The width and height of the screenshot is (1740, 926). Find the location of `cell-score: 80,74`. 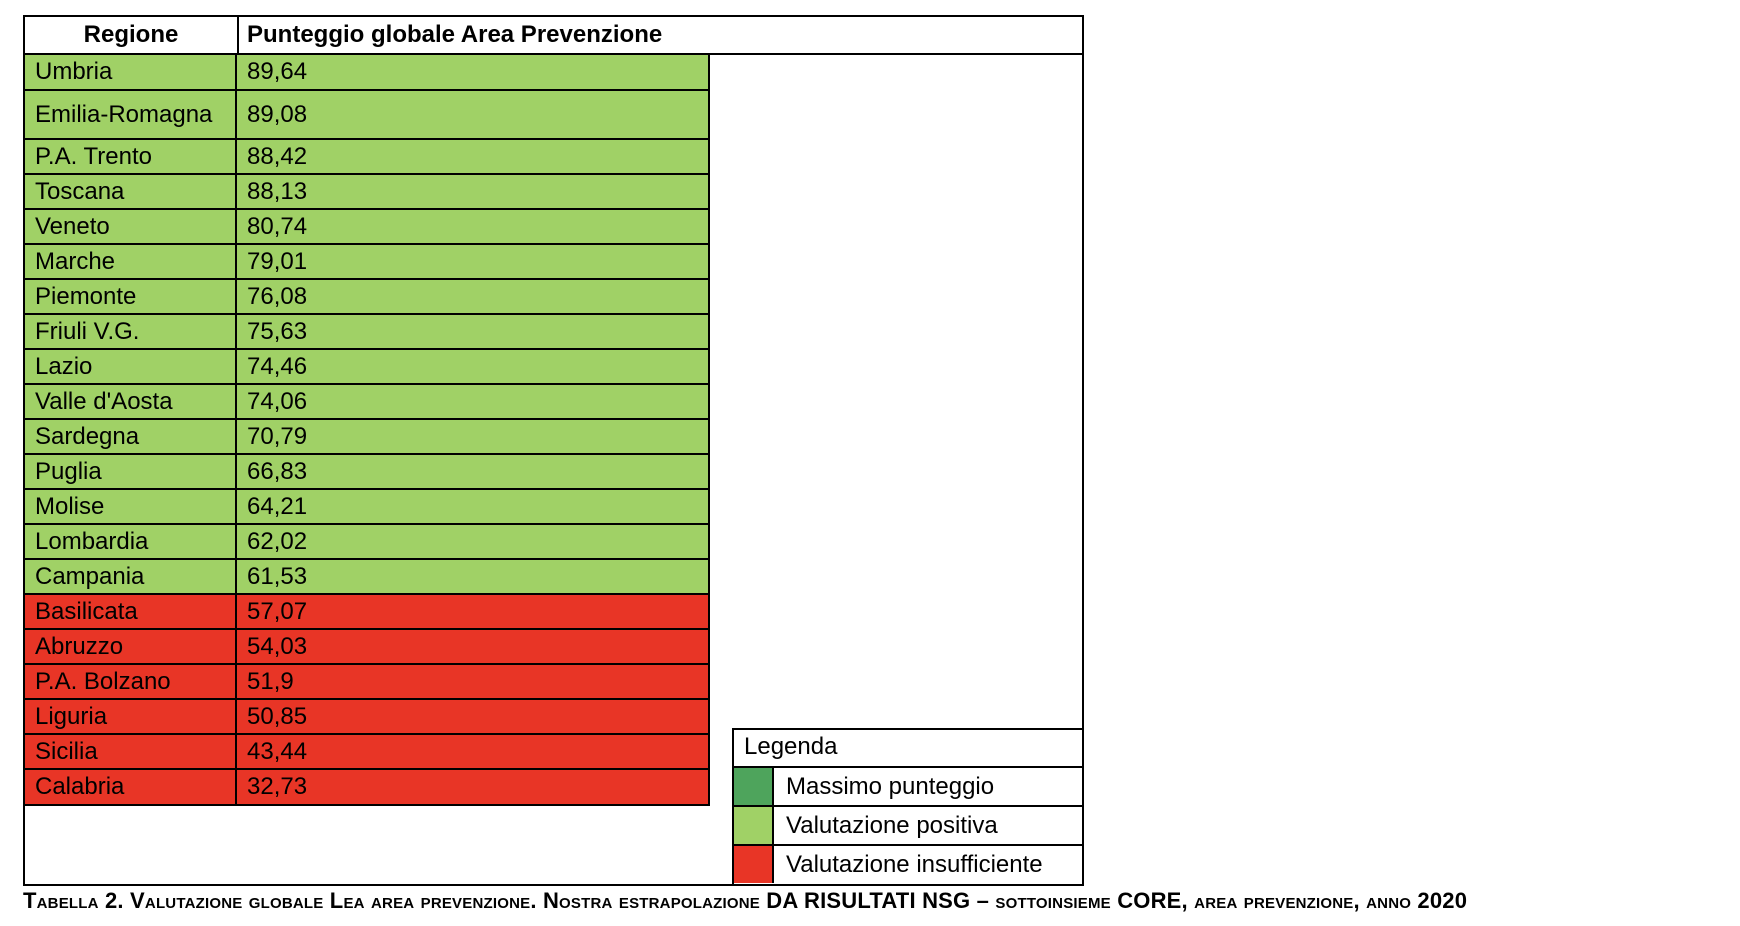

cell-score: 80,74 is located at coordinates (472, 226).